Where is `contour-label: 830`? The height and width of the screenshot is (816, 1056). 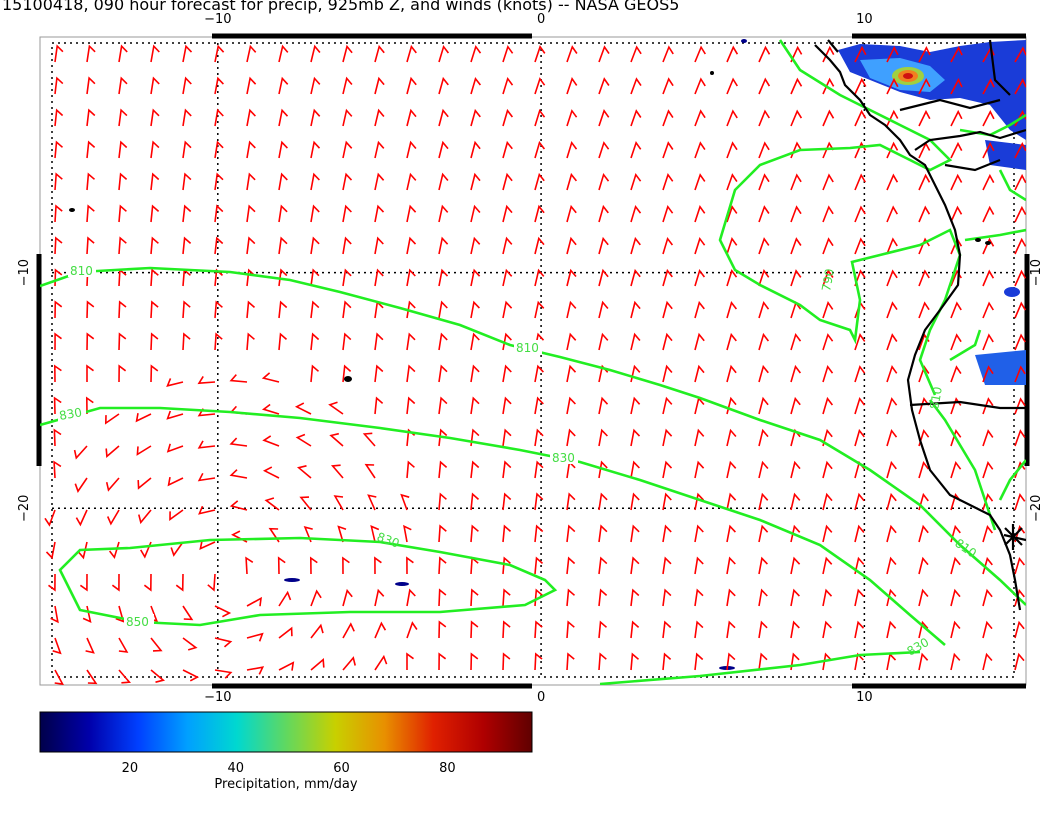 contour-label: 830 is located at coordinates (563, 458).